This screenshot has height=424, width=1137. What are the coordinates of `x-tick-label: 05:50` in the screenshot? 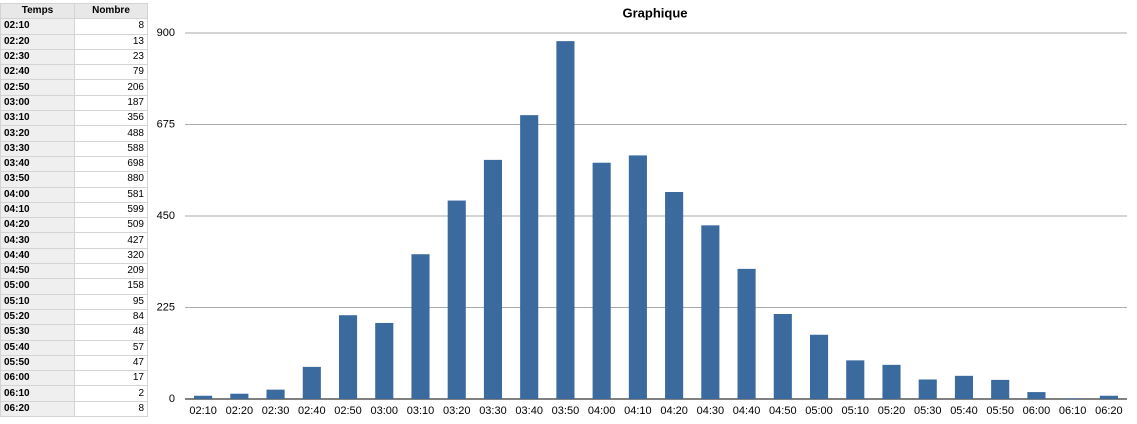 It's located at (1000, 411).